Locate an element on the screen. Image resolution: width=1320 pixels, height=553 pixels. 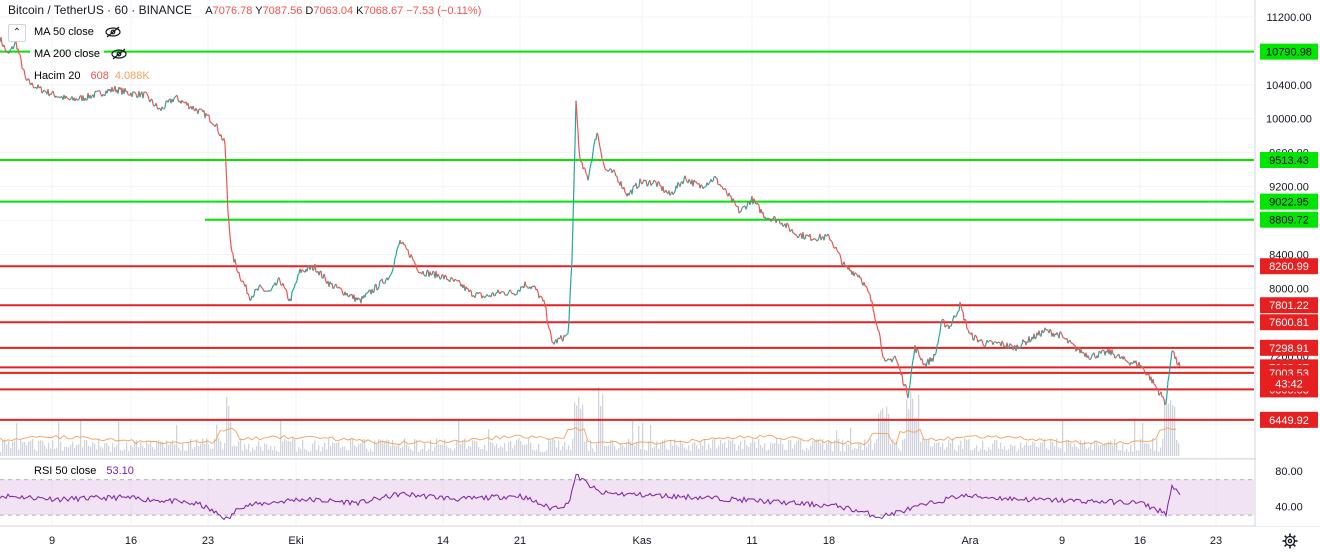
volume-ma-value: 4.088K is located at coordinates (132, 76).